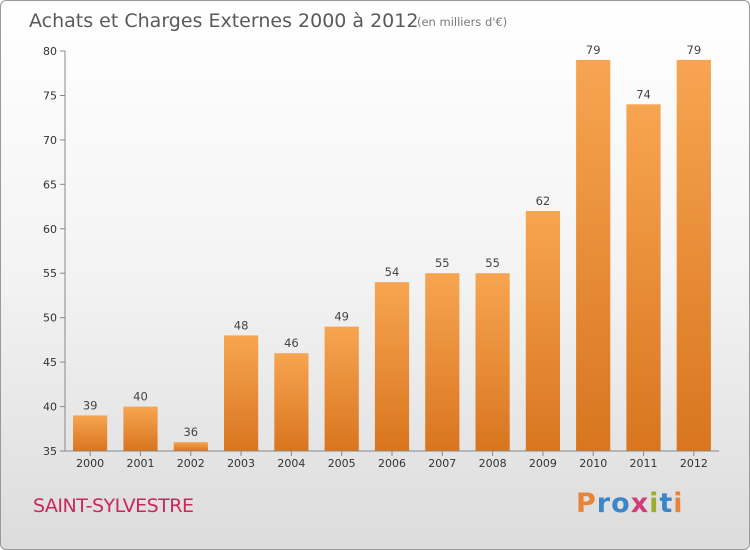 The height and width of the screenshot is (550, 750). What do you see at coordinates (50, 362) in the screenshot?
I see `y-tick-label: 45` at bounding box center [50, 362].